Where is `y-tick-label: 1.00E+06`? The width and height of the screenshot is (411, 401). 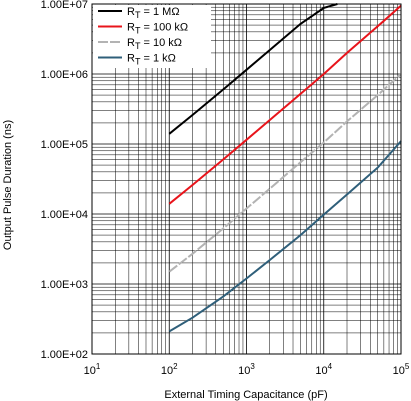 y-tick-label: 1.00E+06 is located at coordinates (64, 75).